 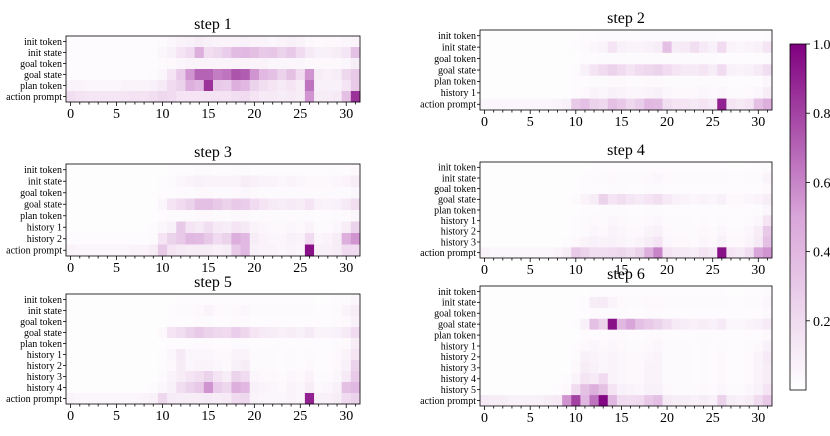 What do you see at coordinates (458, 368) in the screenshot?
I see `y-tick-label: history 3` at bounding box center [458, 368].